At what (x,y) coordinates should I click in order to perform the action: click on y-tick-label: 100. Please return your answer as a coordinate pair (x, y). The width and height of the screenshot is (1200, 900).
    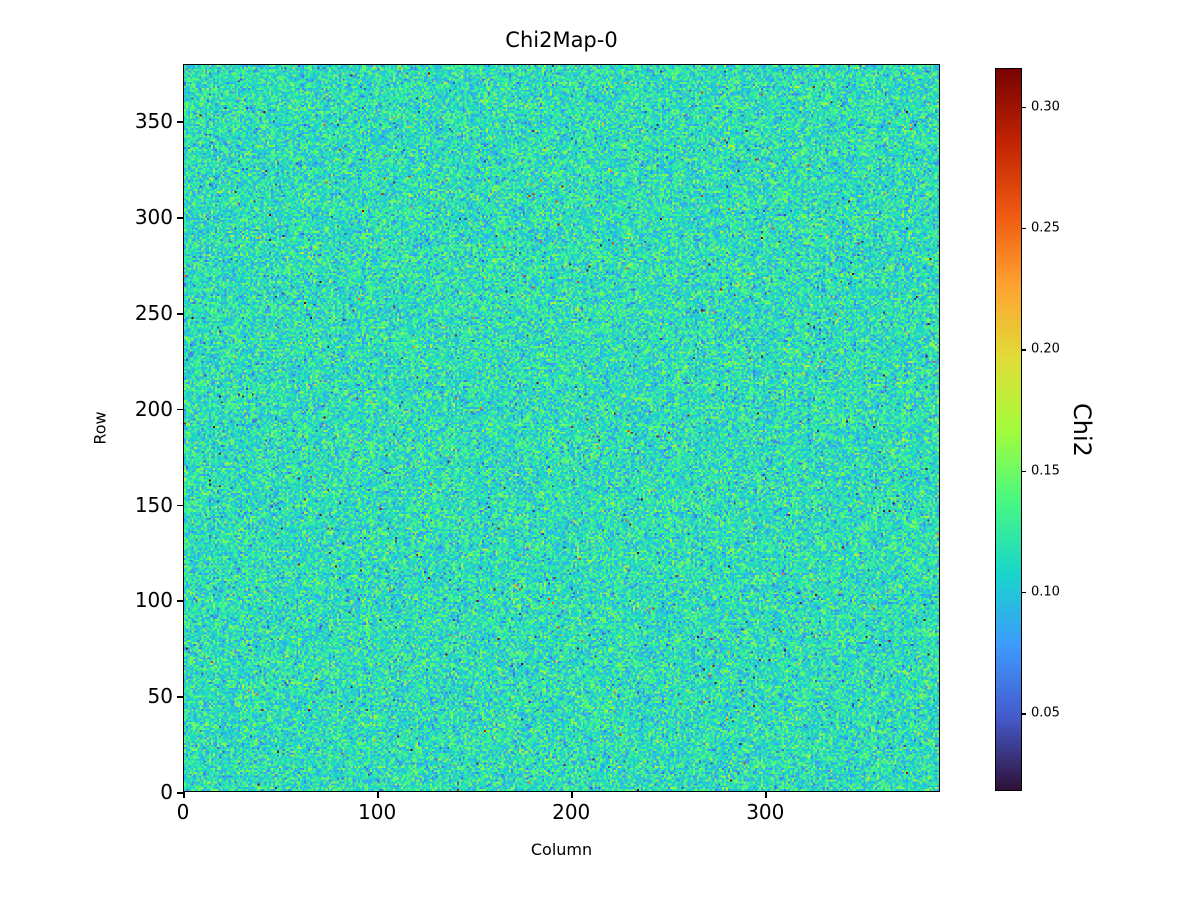
    Looking at the image, I should click on (153, 600).